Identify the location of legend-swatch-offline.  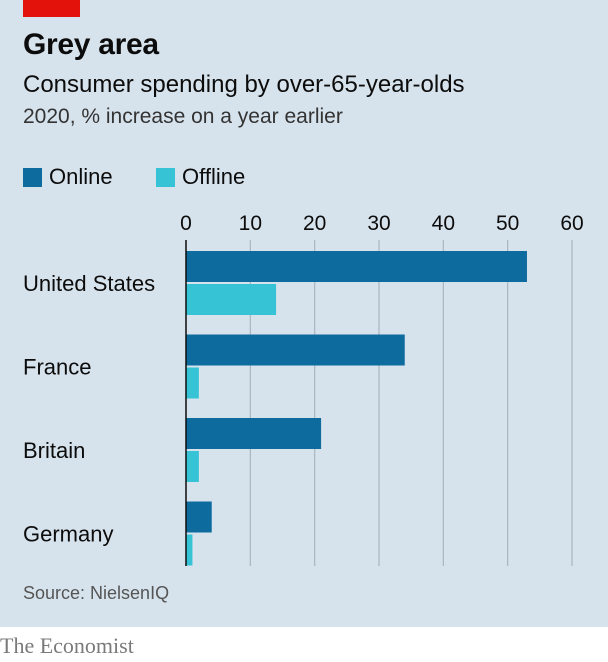
(165, 177).